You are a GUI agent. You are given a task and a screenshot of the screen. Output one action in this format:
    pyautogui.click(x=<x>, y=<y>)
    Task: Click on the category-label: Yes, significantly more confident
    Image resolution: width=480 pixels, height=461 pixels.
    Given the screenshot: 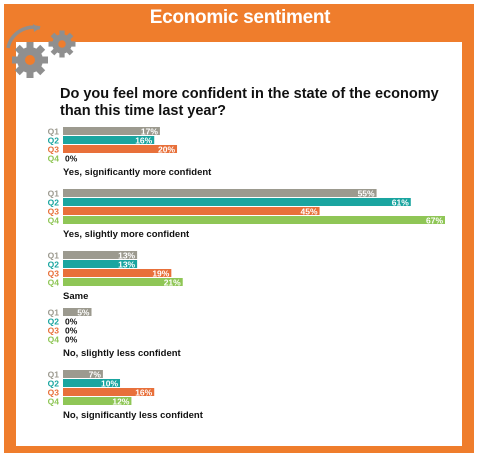 What is the action you would take?
    pyautogui.click(x=137, y=172)
    